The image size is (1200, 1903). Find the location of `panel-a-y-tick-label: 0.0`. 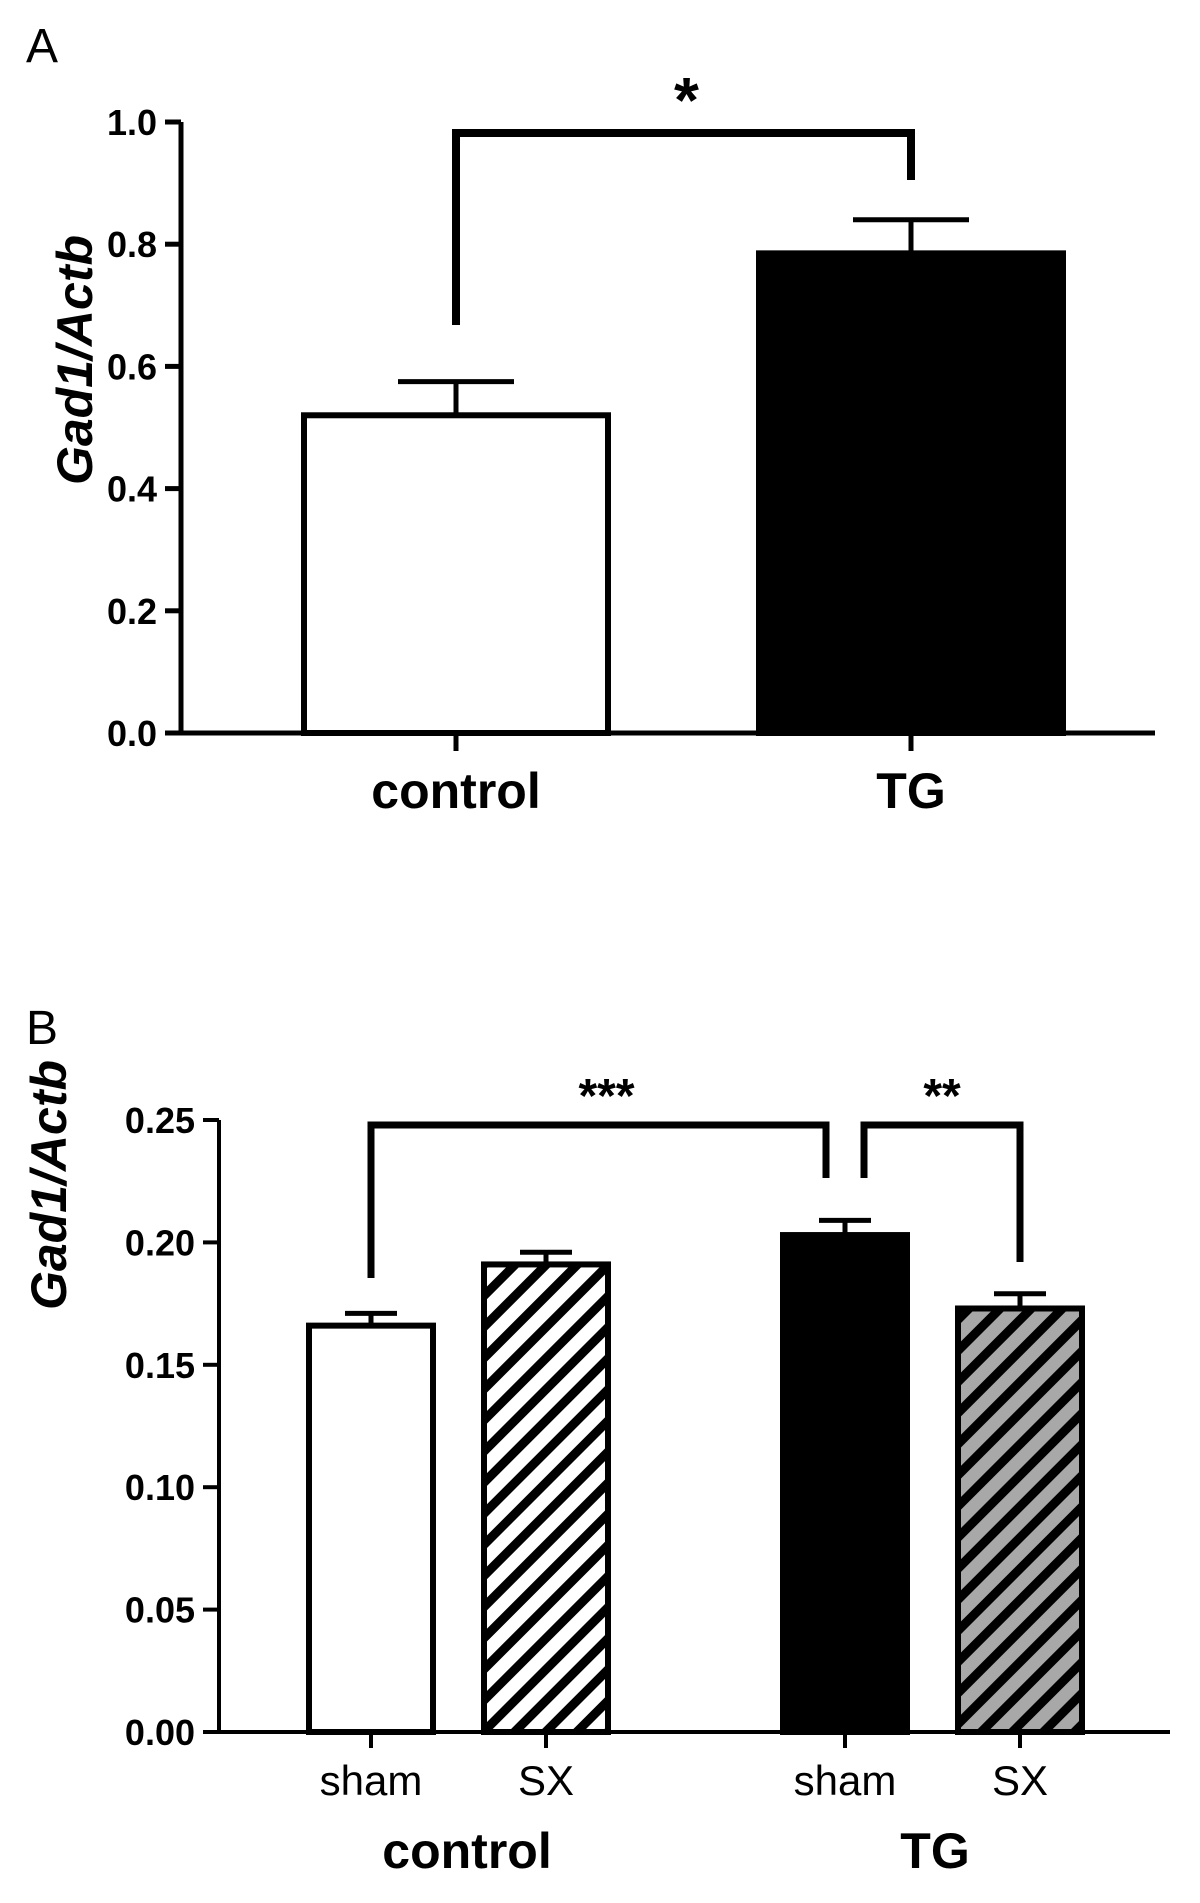

panel-a-y-tick-label: 0.0 is located at coordinates (132, 733).